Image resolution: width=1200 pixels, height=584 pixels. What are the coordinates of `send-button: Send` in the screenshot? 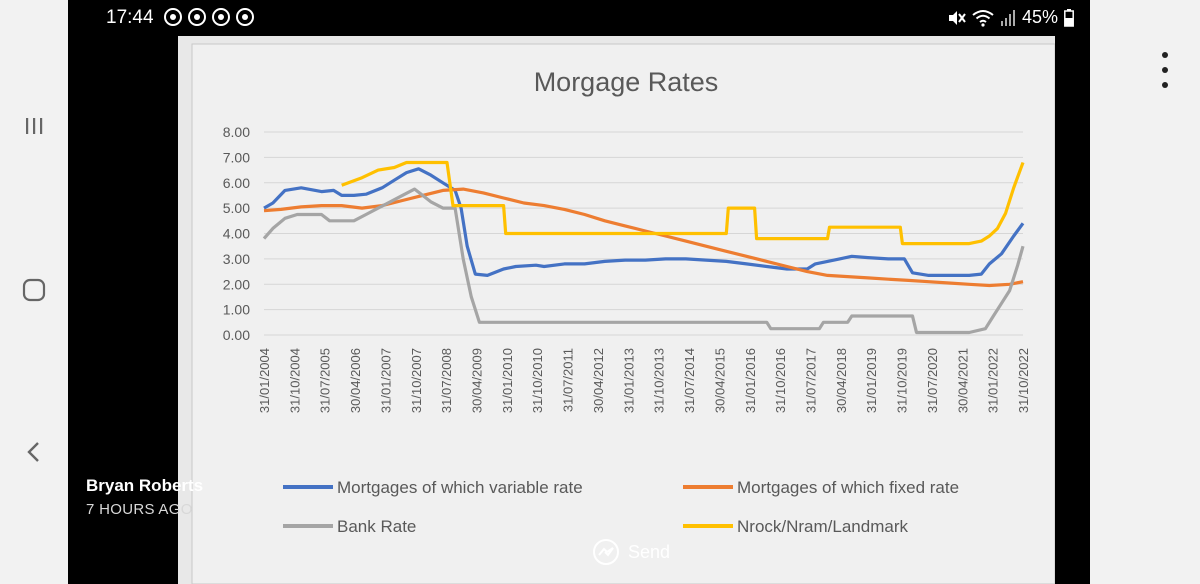 It's located at (631, 552).